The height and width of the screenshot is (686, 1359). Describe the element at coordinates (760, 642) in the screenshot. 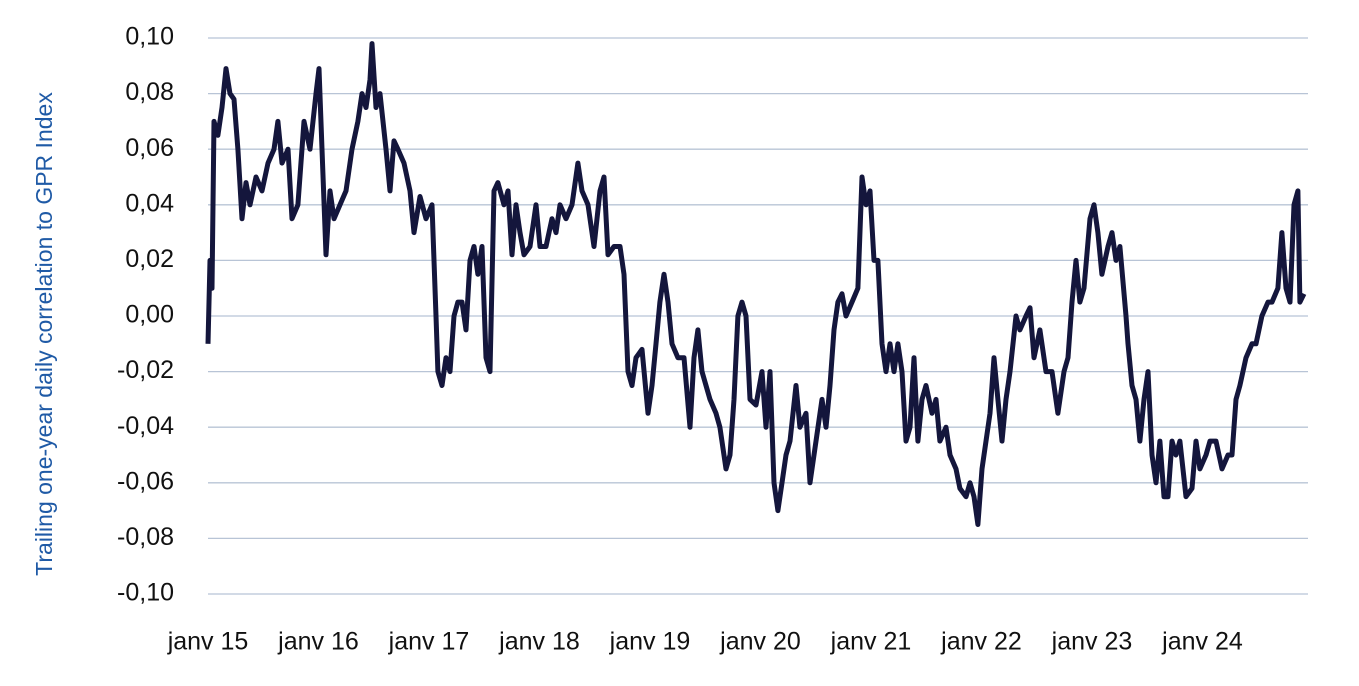

I see `x-tick-label: janv 20` at that location.